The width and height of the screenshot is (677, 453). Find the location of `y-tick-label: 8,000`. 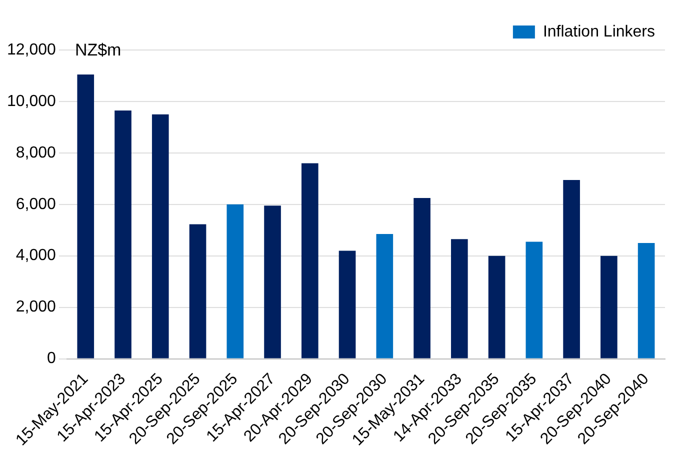

y-tick-label: 8,000 is located at coordinates (36, 153).